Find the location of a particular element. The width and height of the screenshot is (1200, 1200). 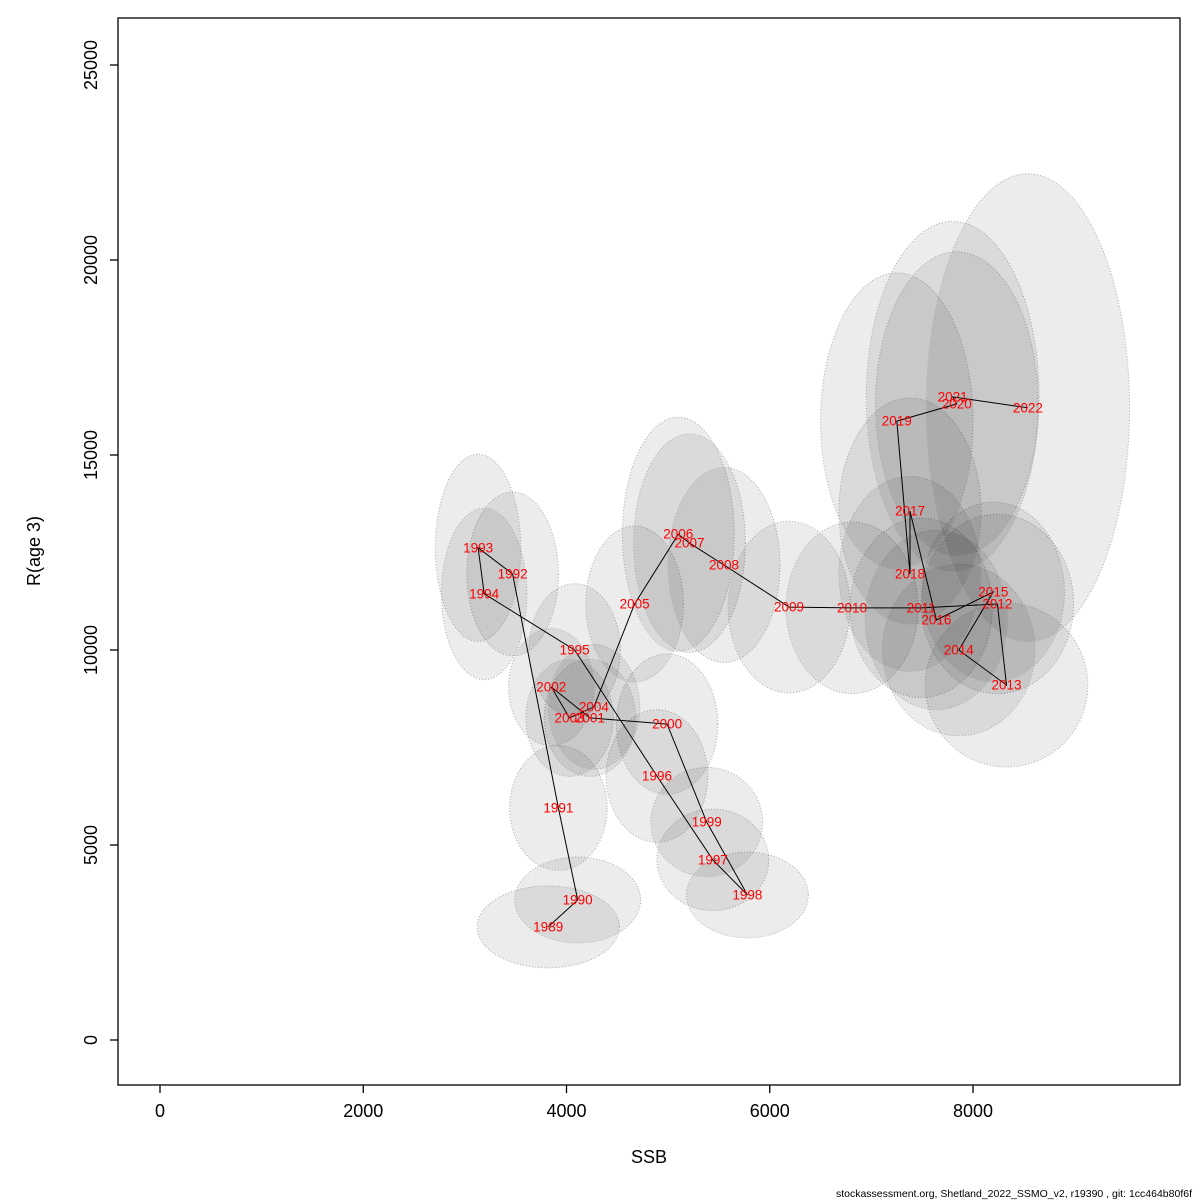

year-label-2005: 2005 is located at coordinates (635, 603).